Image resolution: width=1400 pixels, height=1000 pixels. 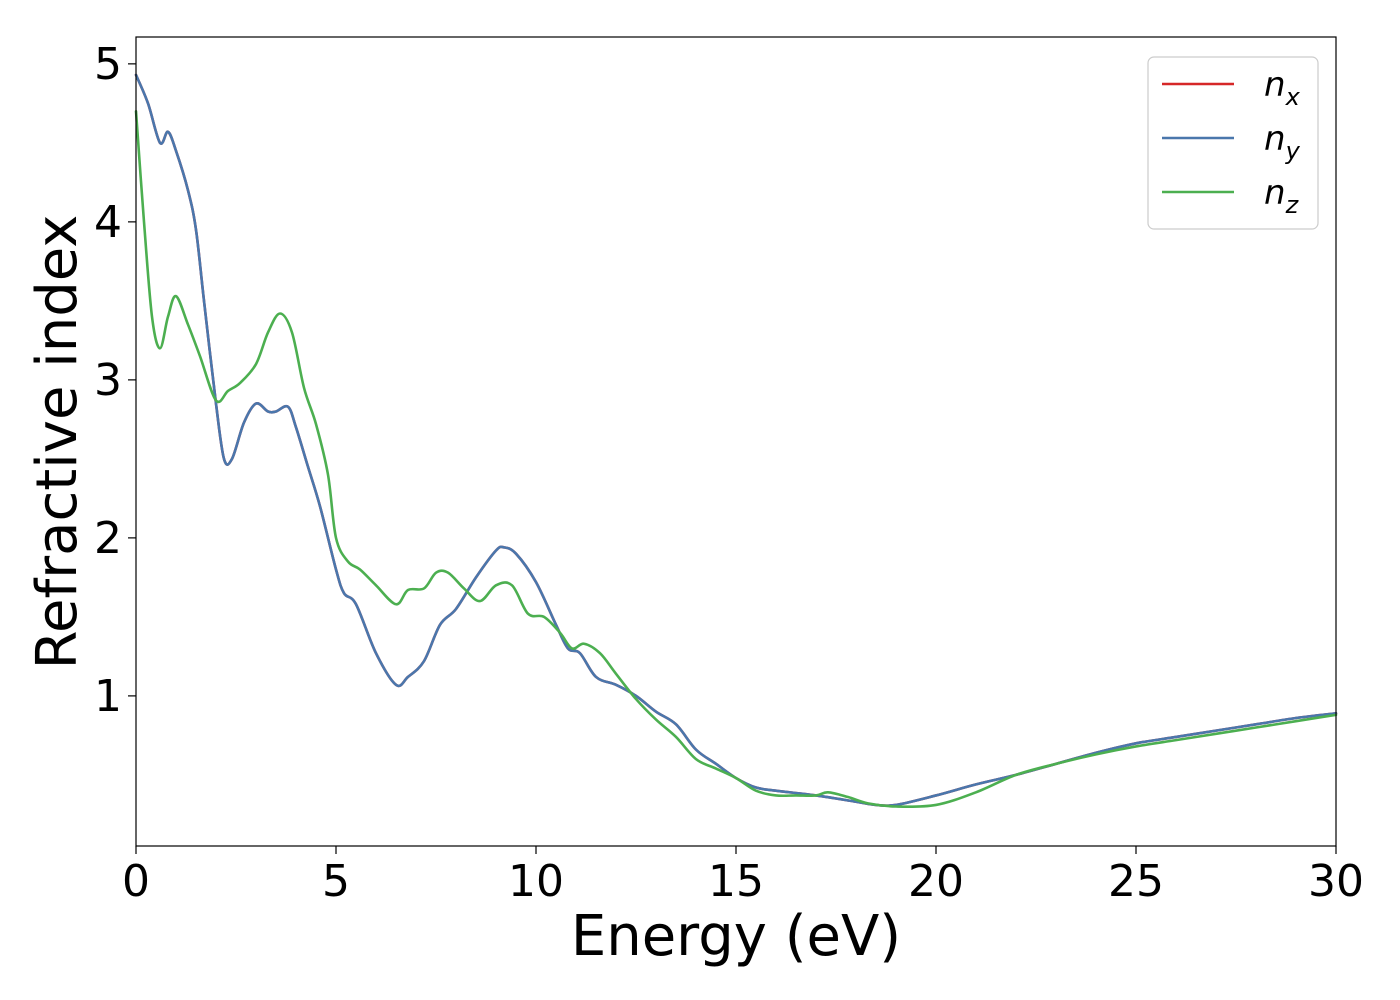 What do you see at coordinates (1282, 196) in the screenshot?
I see `legend-label-z: nz` at bounding box center [1282, 196].